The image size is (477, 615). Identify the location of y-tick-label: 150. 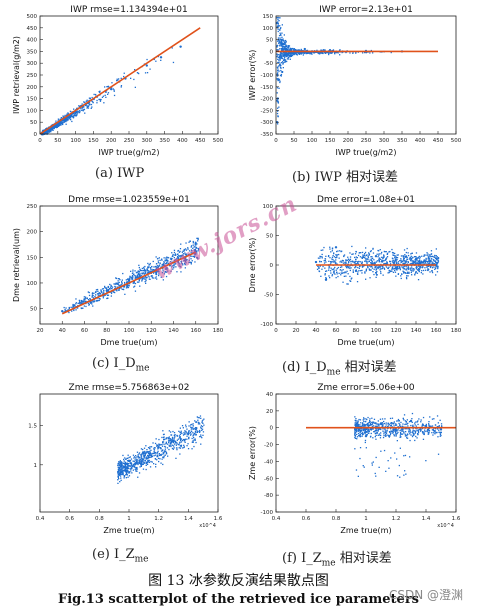
(32, 258).